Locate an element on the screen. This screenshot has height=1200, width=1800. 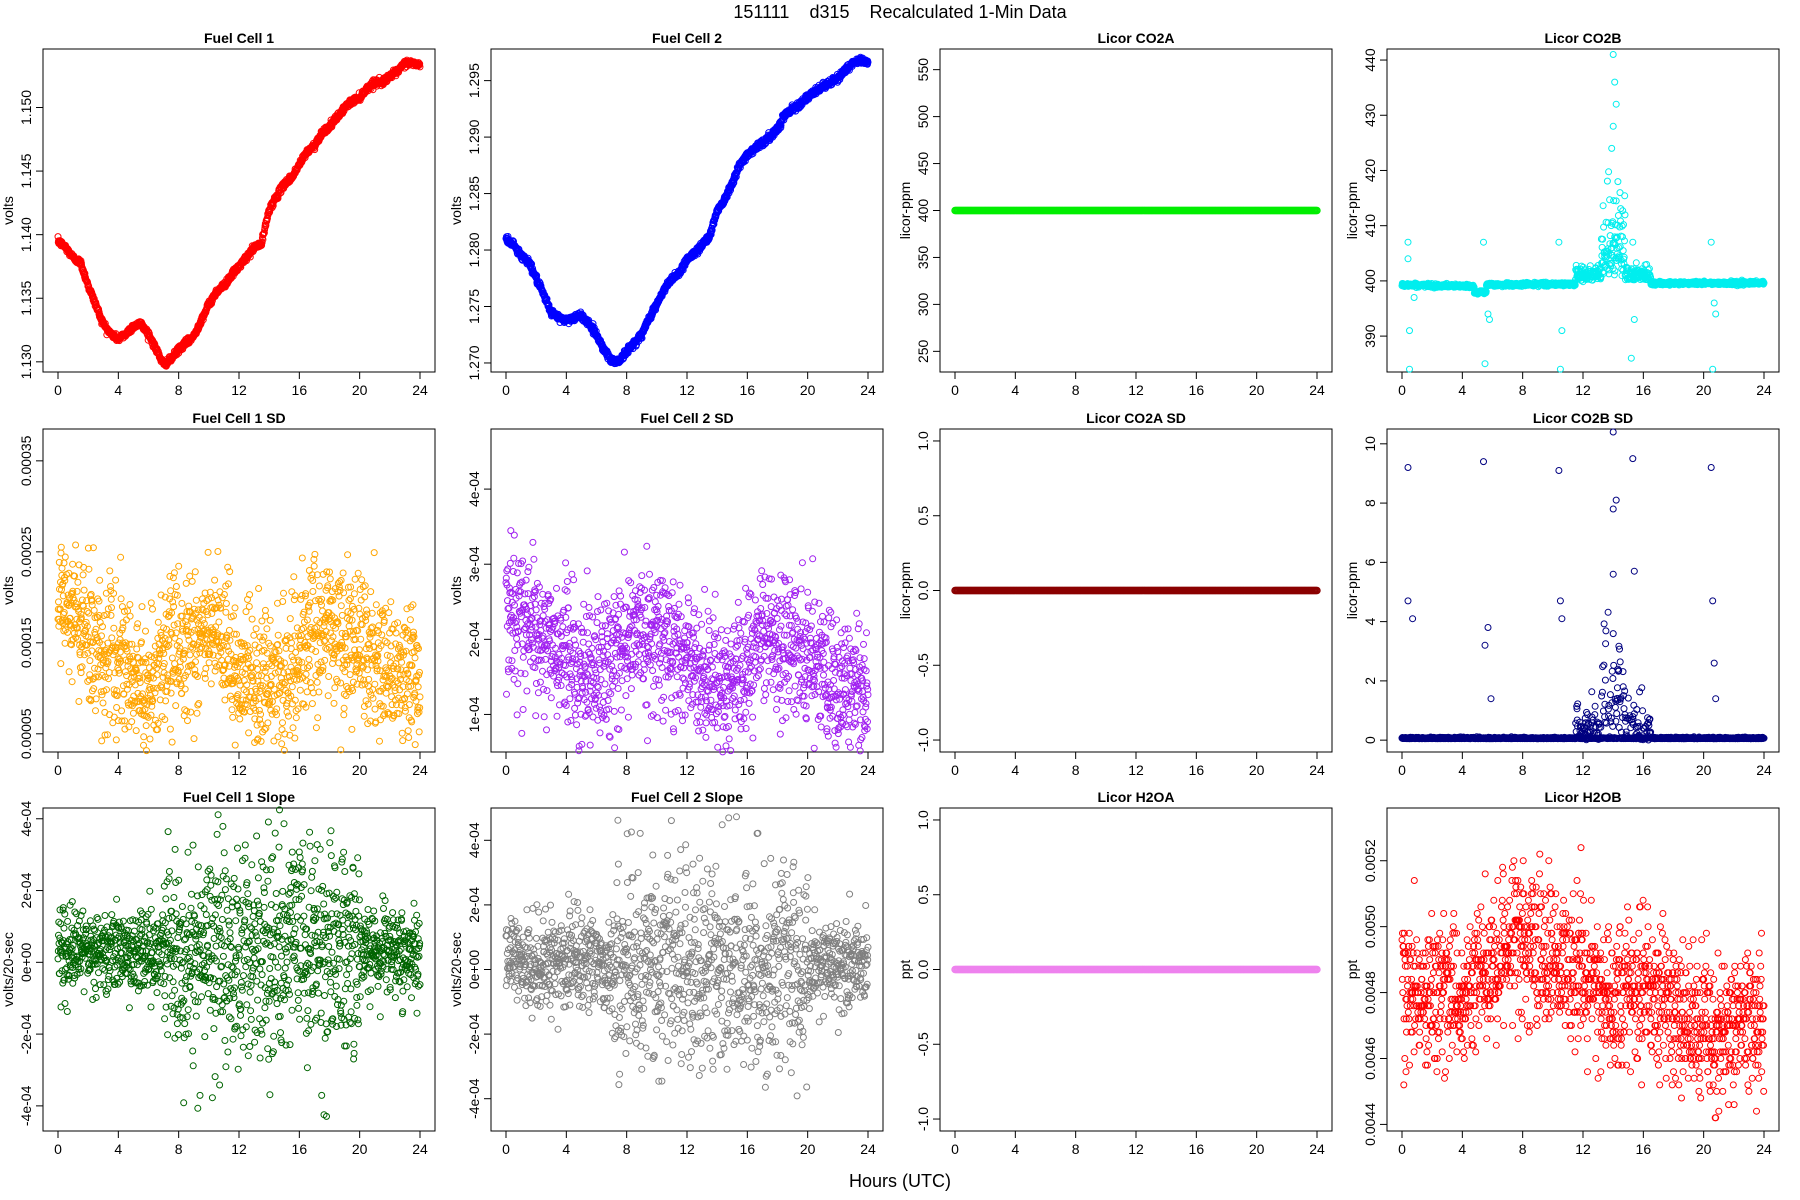
y-tick-label: 440 is located at coordinates (1370, 60).